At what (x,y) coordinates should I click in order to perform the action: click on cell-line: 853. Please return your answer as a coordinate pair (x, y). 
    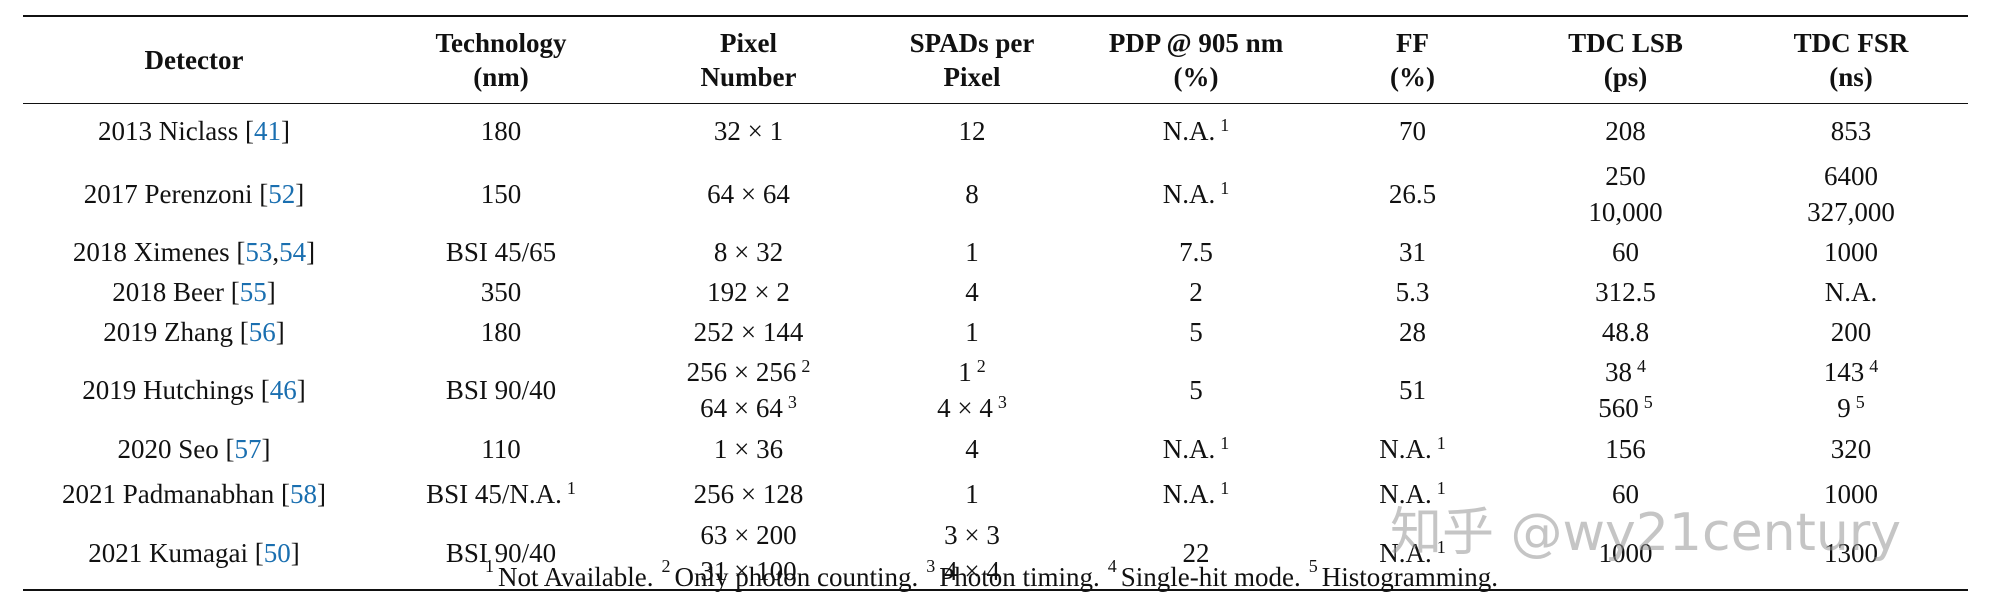
    Looking at the image, I should click on (1851, 131).